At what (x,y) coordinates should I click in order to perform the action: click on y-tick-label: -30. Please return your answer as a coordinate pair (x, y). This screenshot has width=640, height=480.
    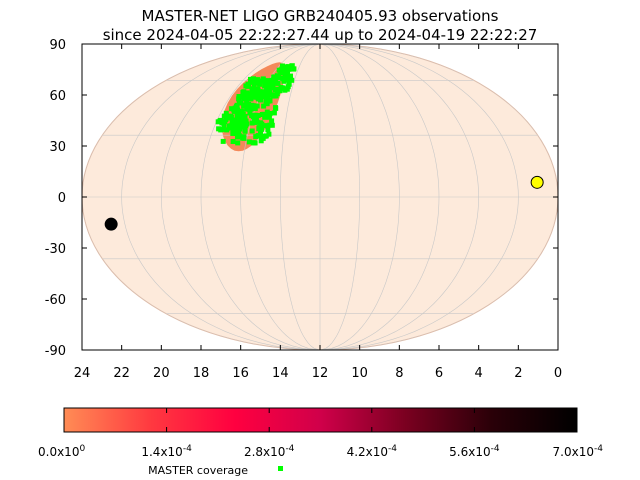
    Looking at the image, I should click on (55, 249).